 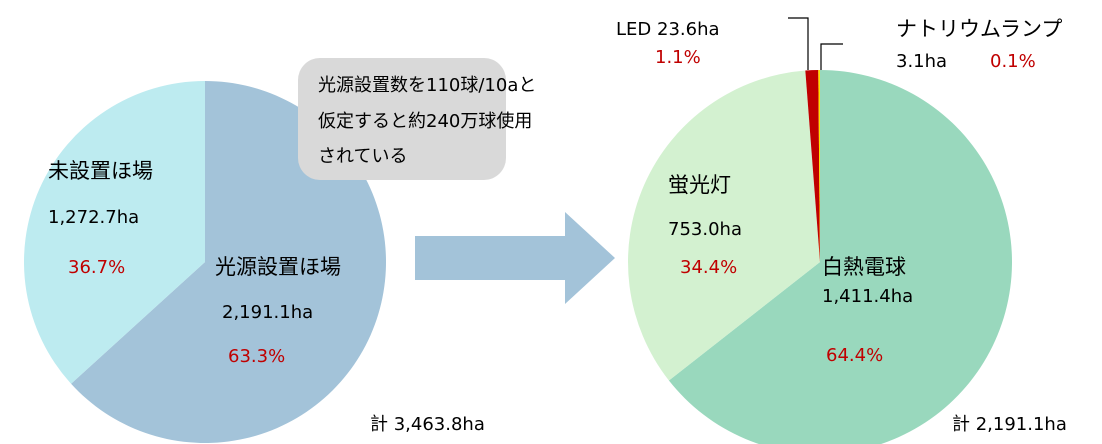 I want to click on slice-value: 1,411.4ha, so click(x=867, y=296).